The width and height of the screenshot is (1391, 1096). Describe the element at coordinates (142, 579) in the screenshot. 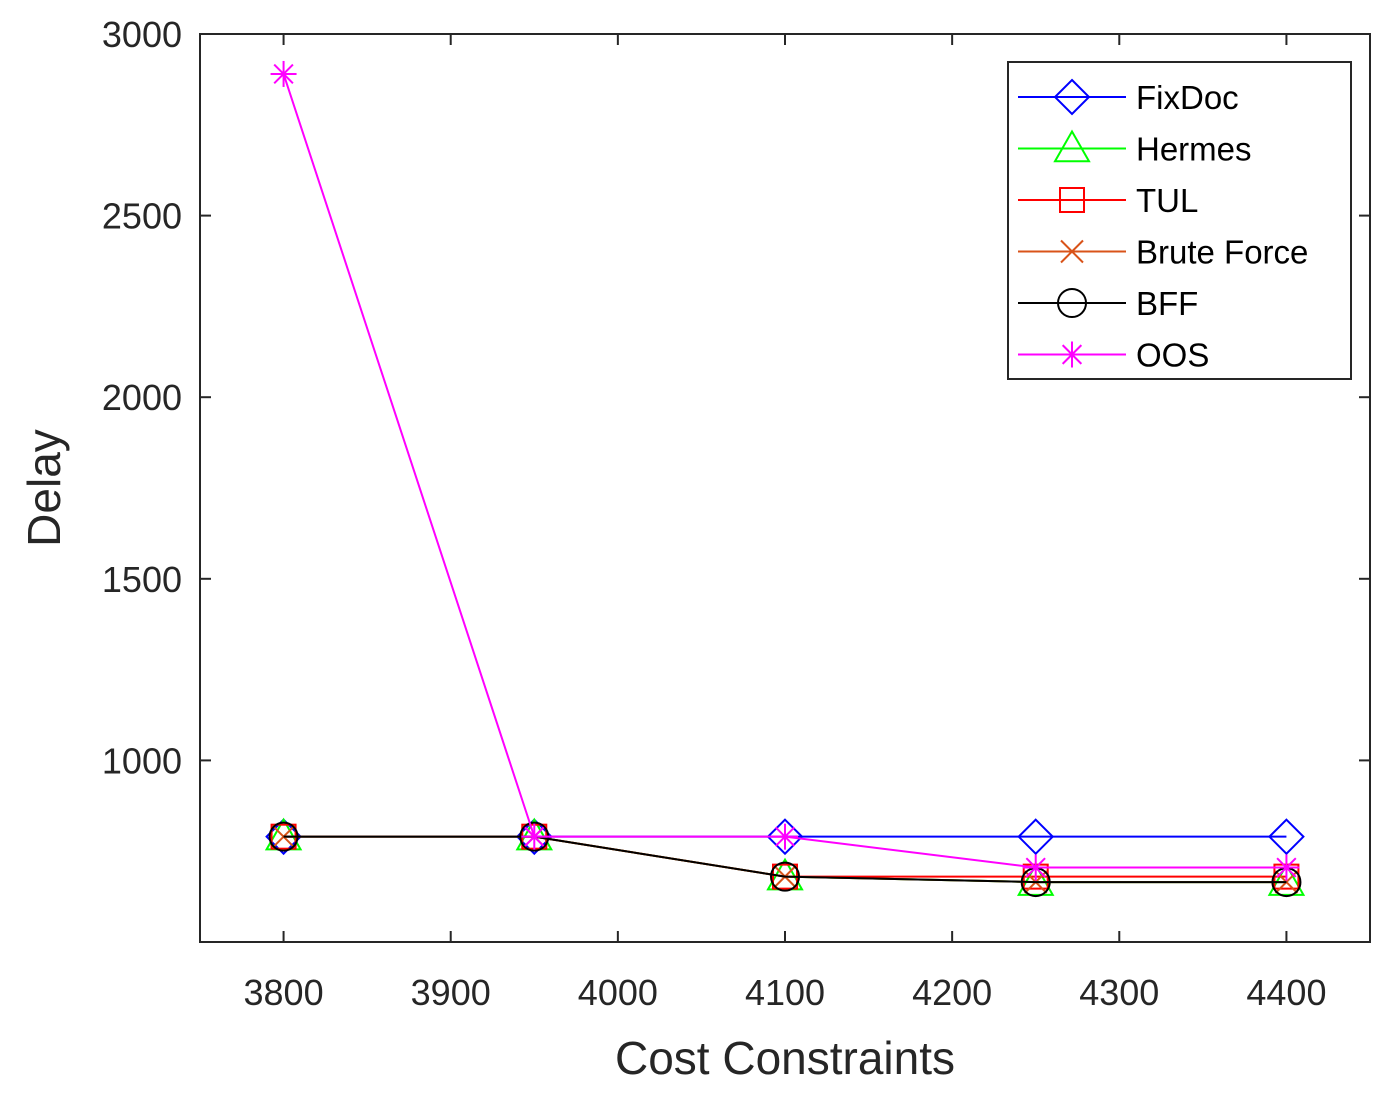

I see `y-tick-label: 1500` at that location.